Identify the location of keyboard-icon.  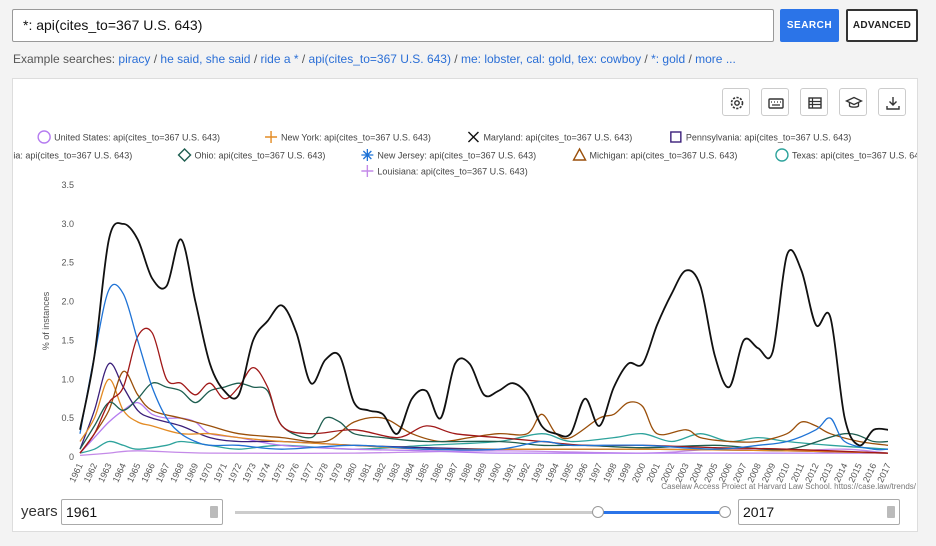
(776, 103).